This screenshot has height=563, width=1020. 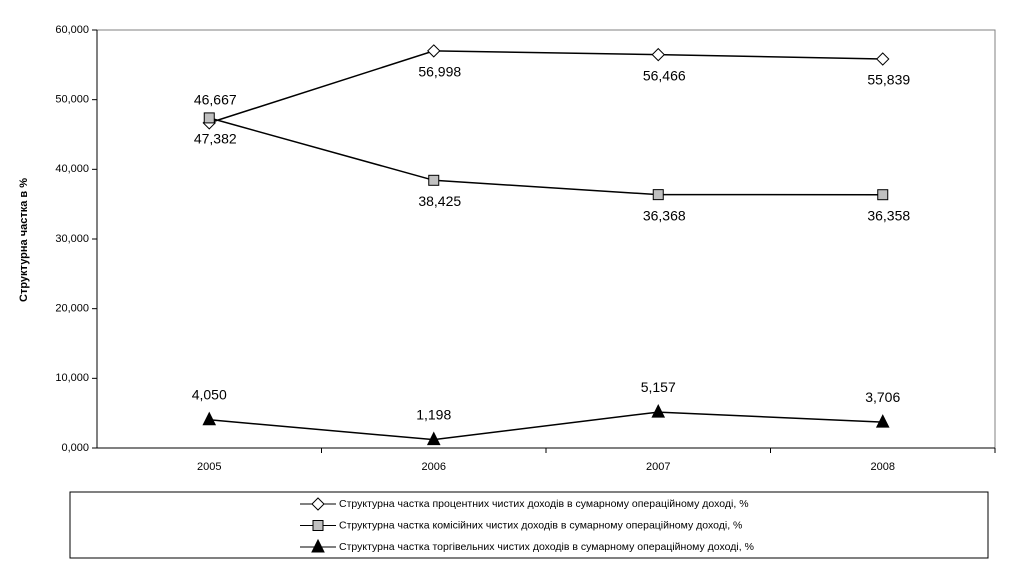 I want to click on data-label: 38,425, so click(x=439, y=201).